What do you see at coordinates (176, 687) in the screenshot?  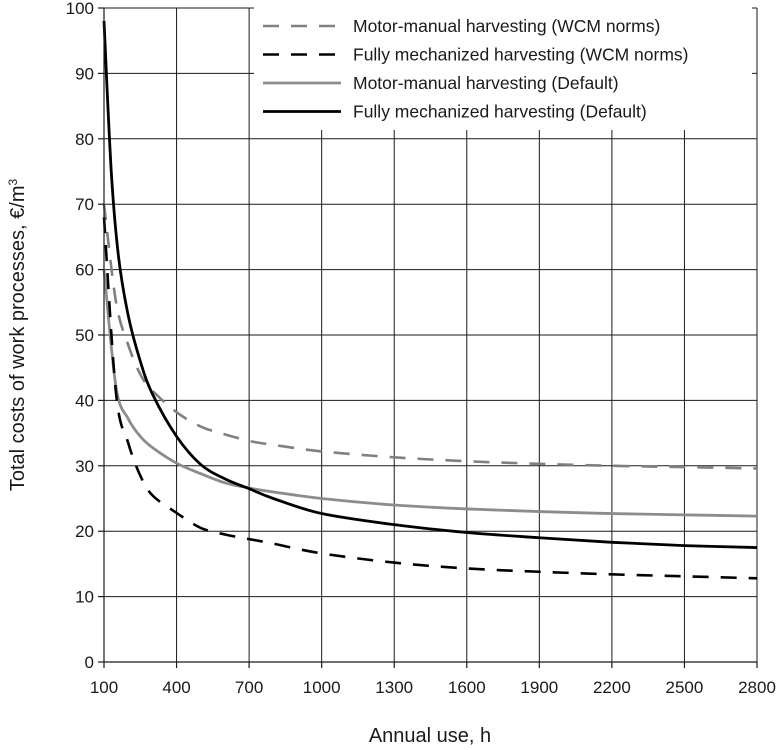 I see `x-tick-label: 400` at bounding box center [176, 687].